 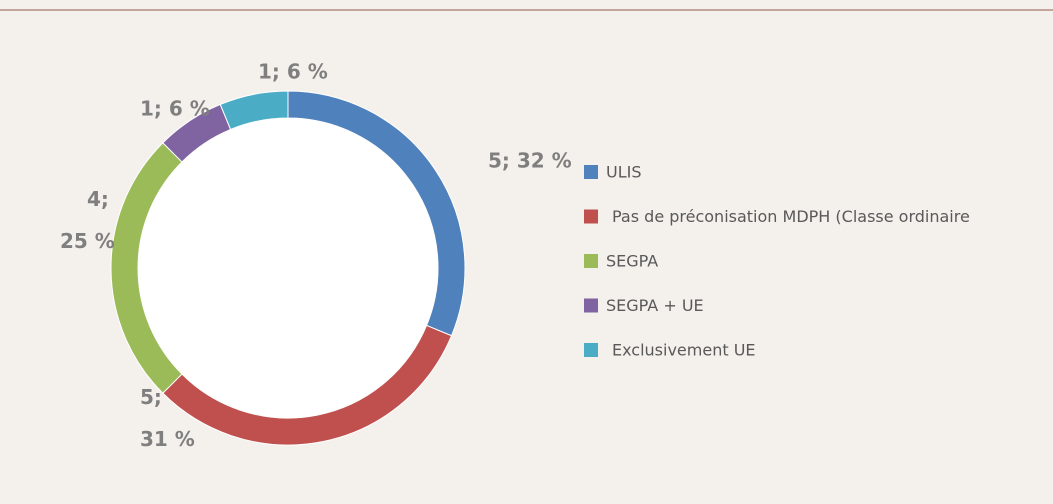 I want to click on data-label: 5; 32 %, so click(x=530, y=161).